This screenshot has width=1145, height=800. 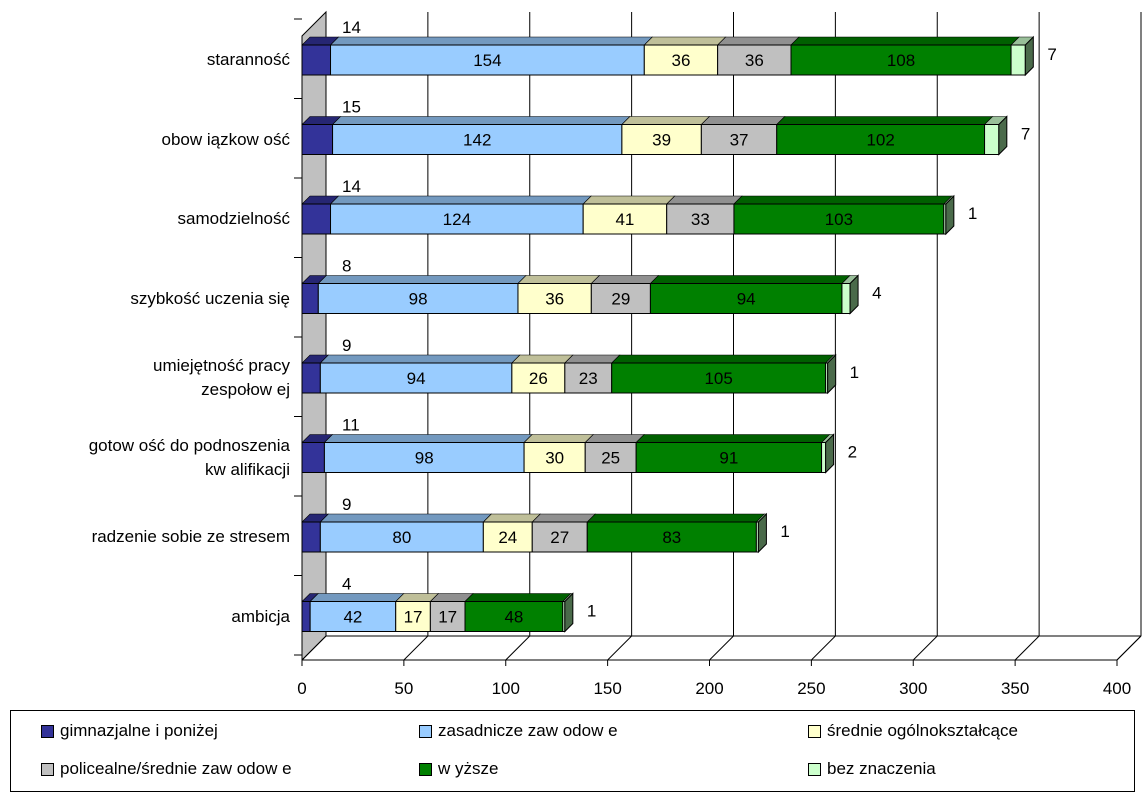 I want to click on legend-label: gimnazjalne i poniżej, so click(x=139, y=730).